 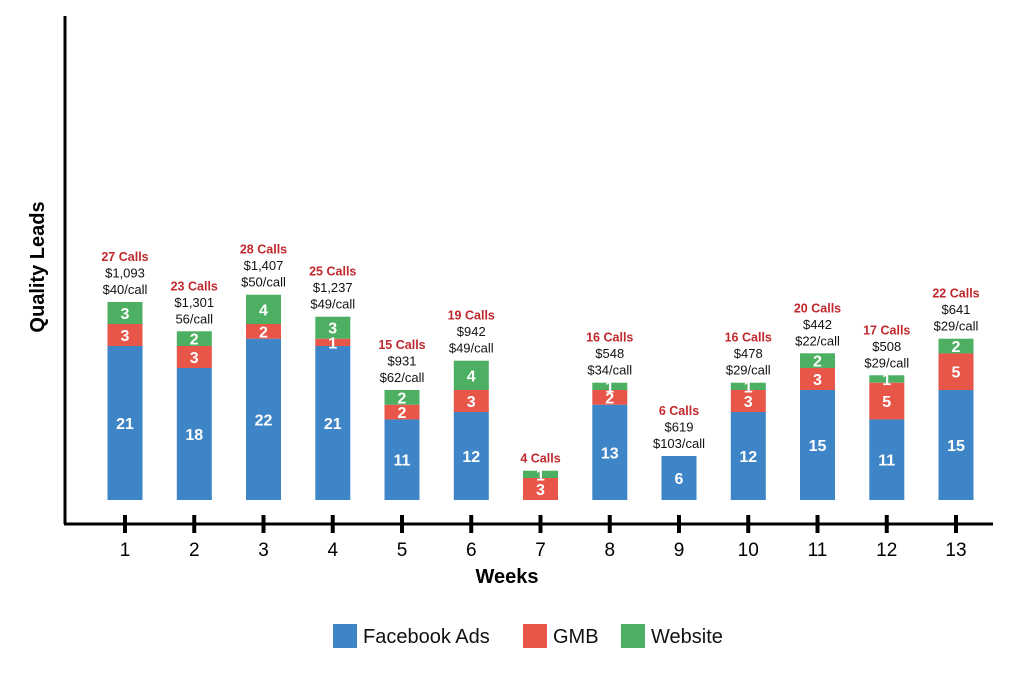 I want to click on calls-label: 17 Calls, so click(x=886, y=330).